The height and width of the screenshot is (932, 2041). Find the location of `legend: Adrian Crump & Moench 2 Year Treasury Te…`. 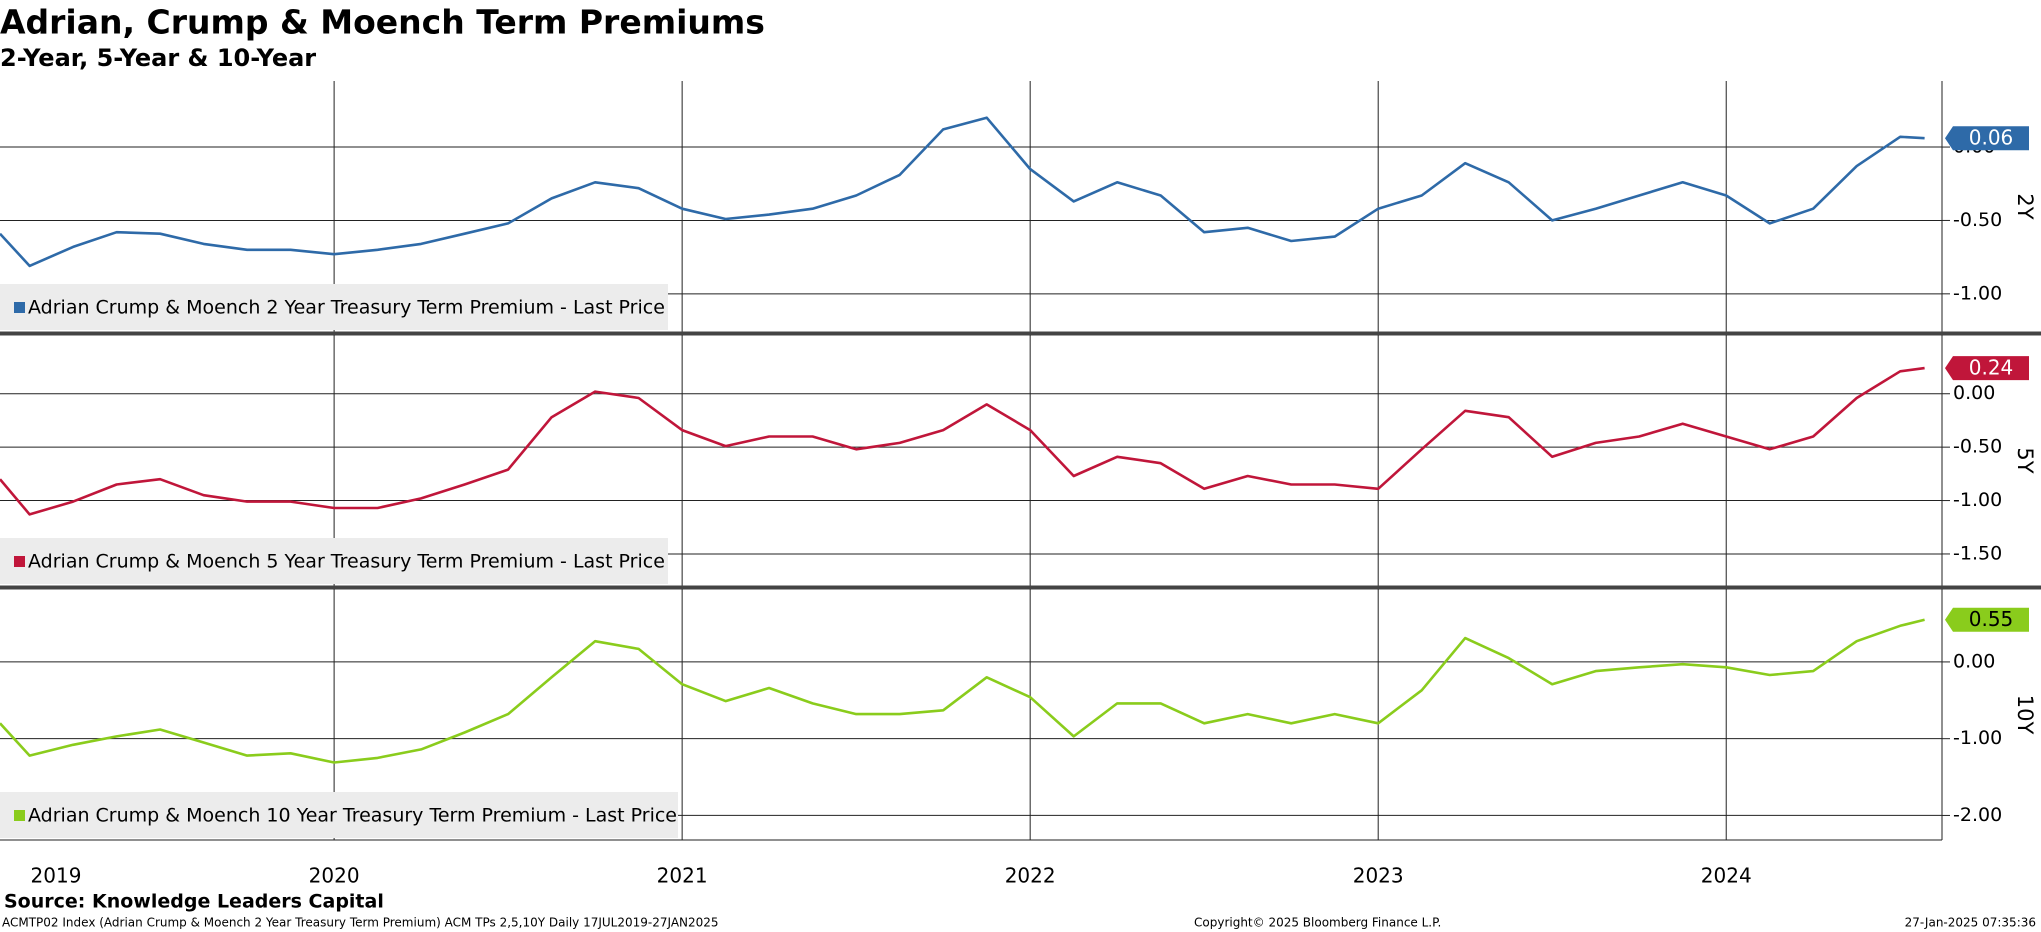

legend: Adrian Crump & Moench 2 Year Treasury Te… is located at coordinates (334, 307).